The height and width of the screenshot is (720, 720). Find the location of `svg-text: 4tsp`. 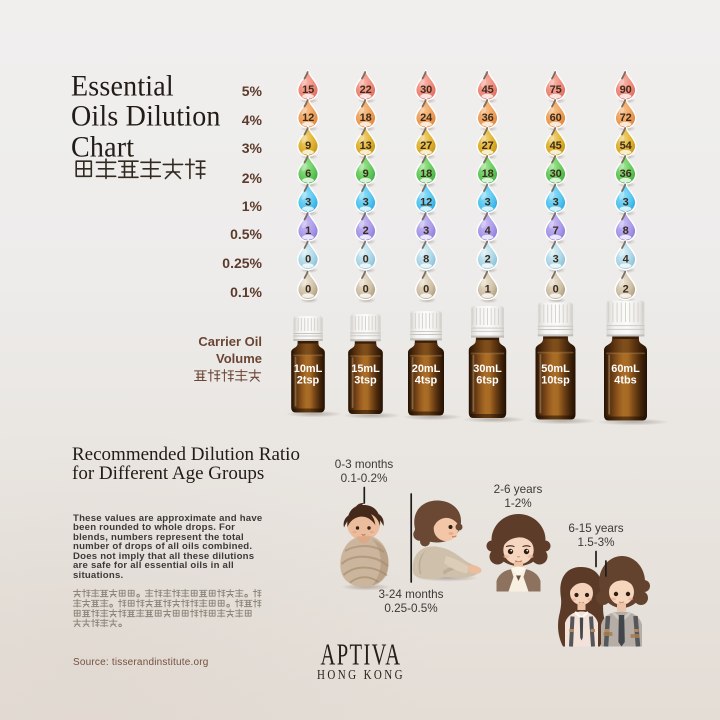

svg-text: 4tsp is located at coordinates (426, 381).